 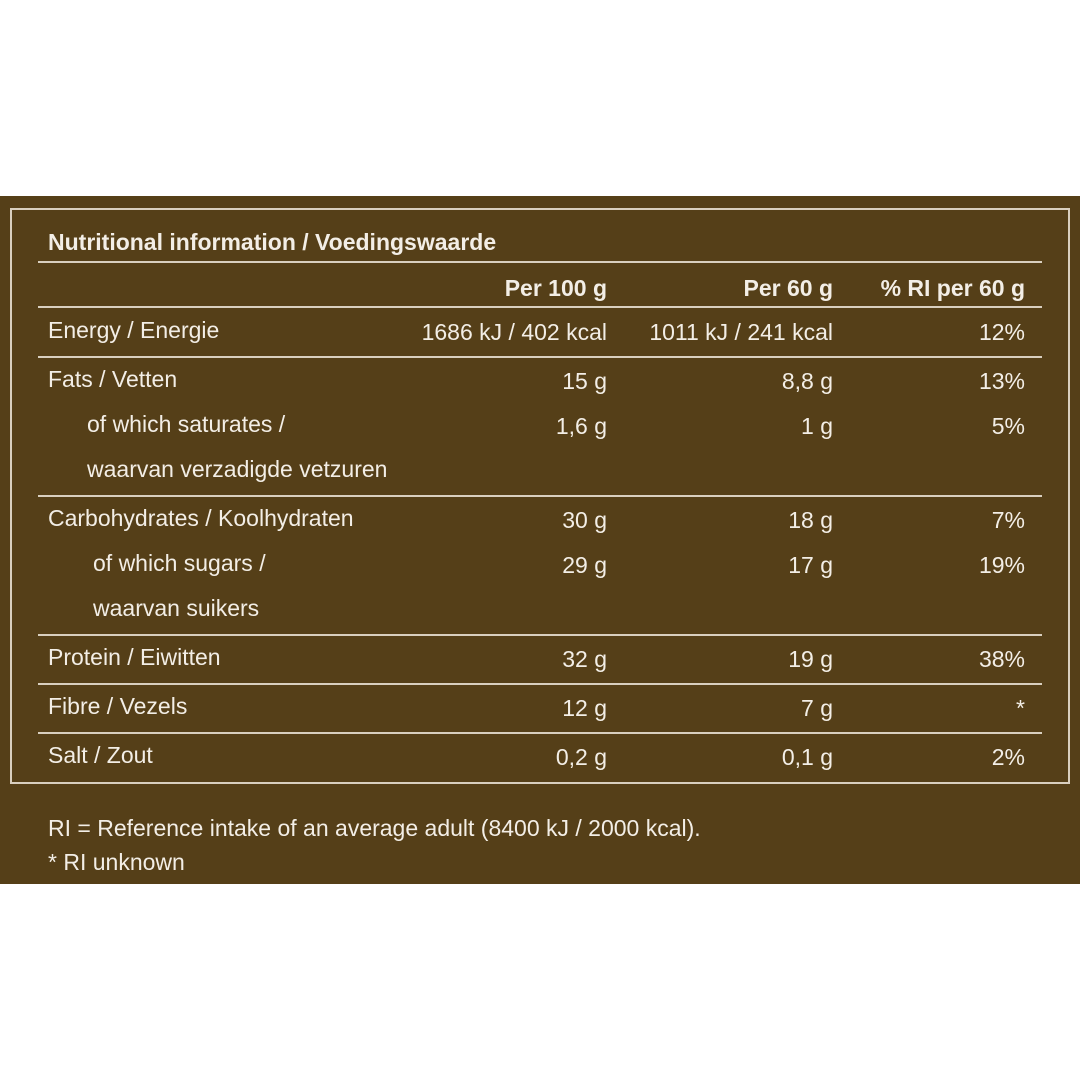 I want to click on cell-value: 2%, so click(x=1008, y=757).